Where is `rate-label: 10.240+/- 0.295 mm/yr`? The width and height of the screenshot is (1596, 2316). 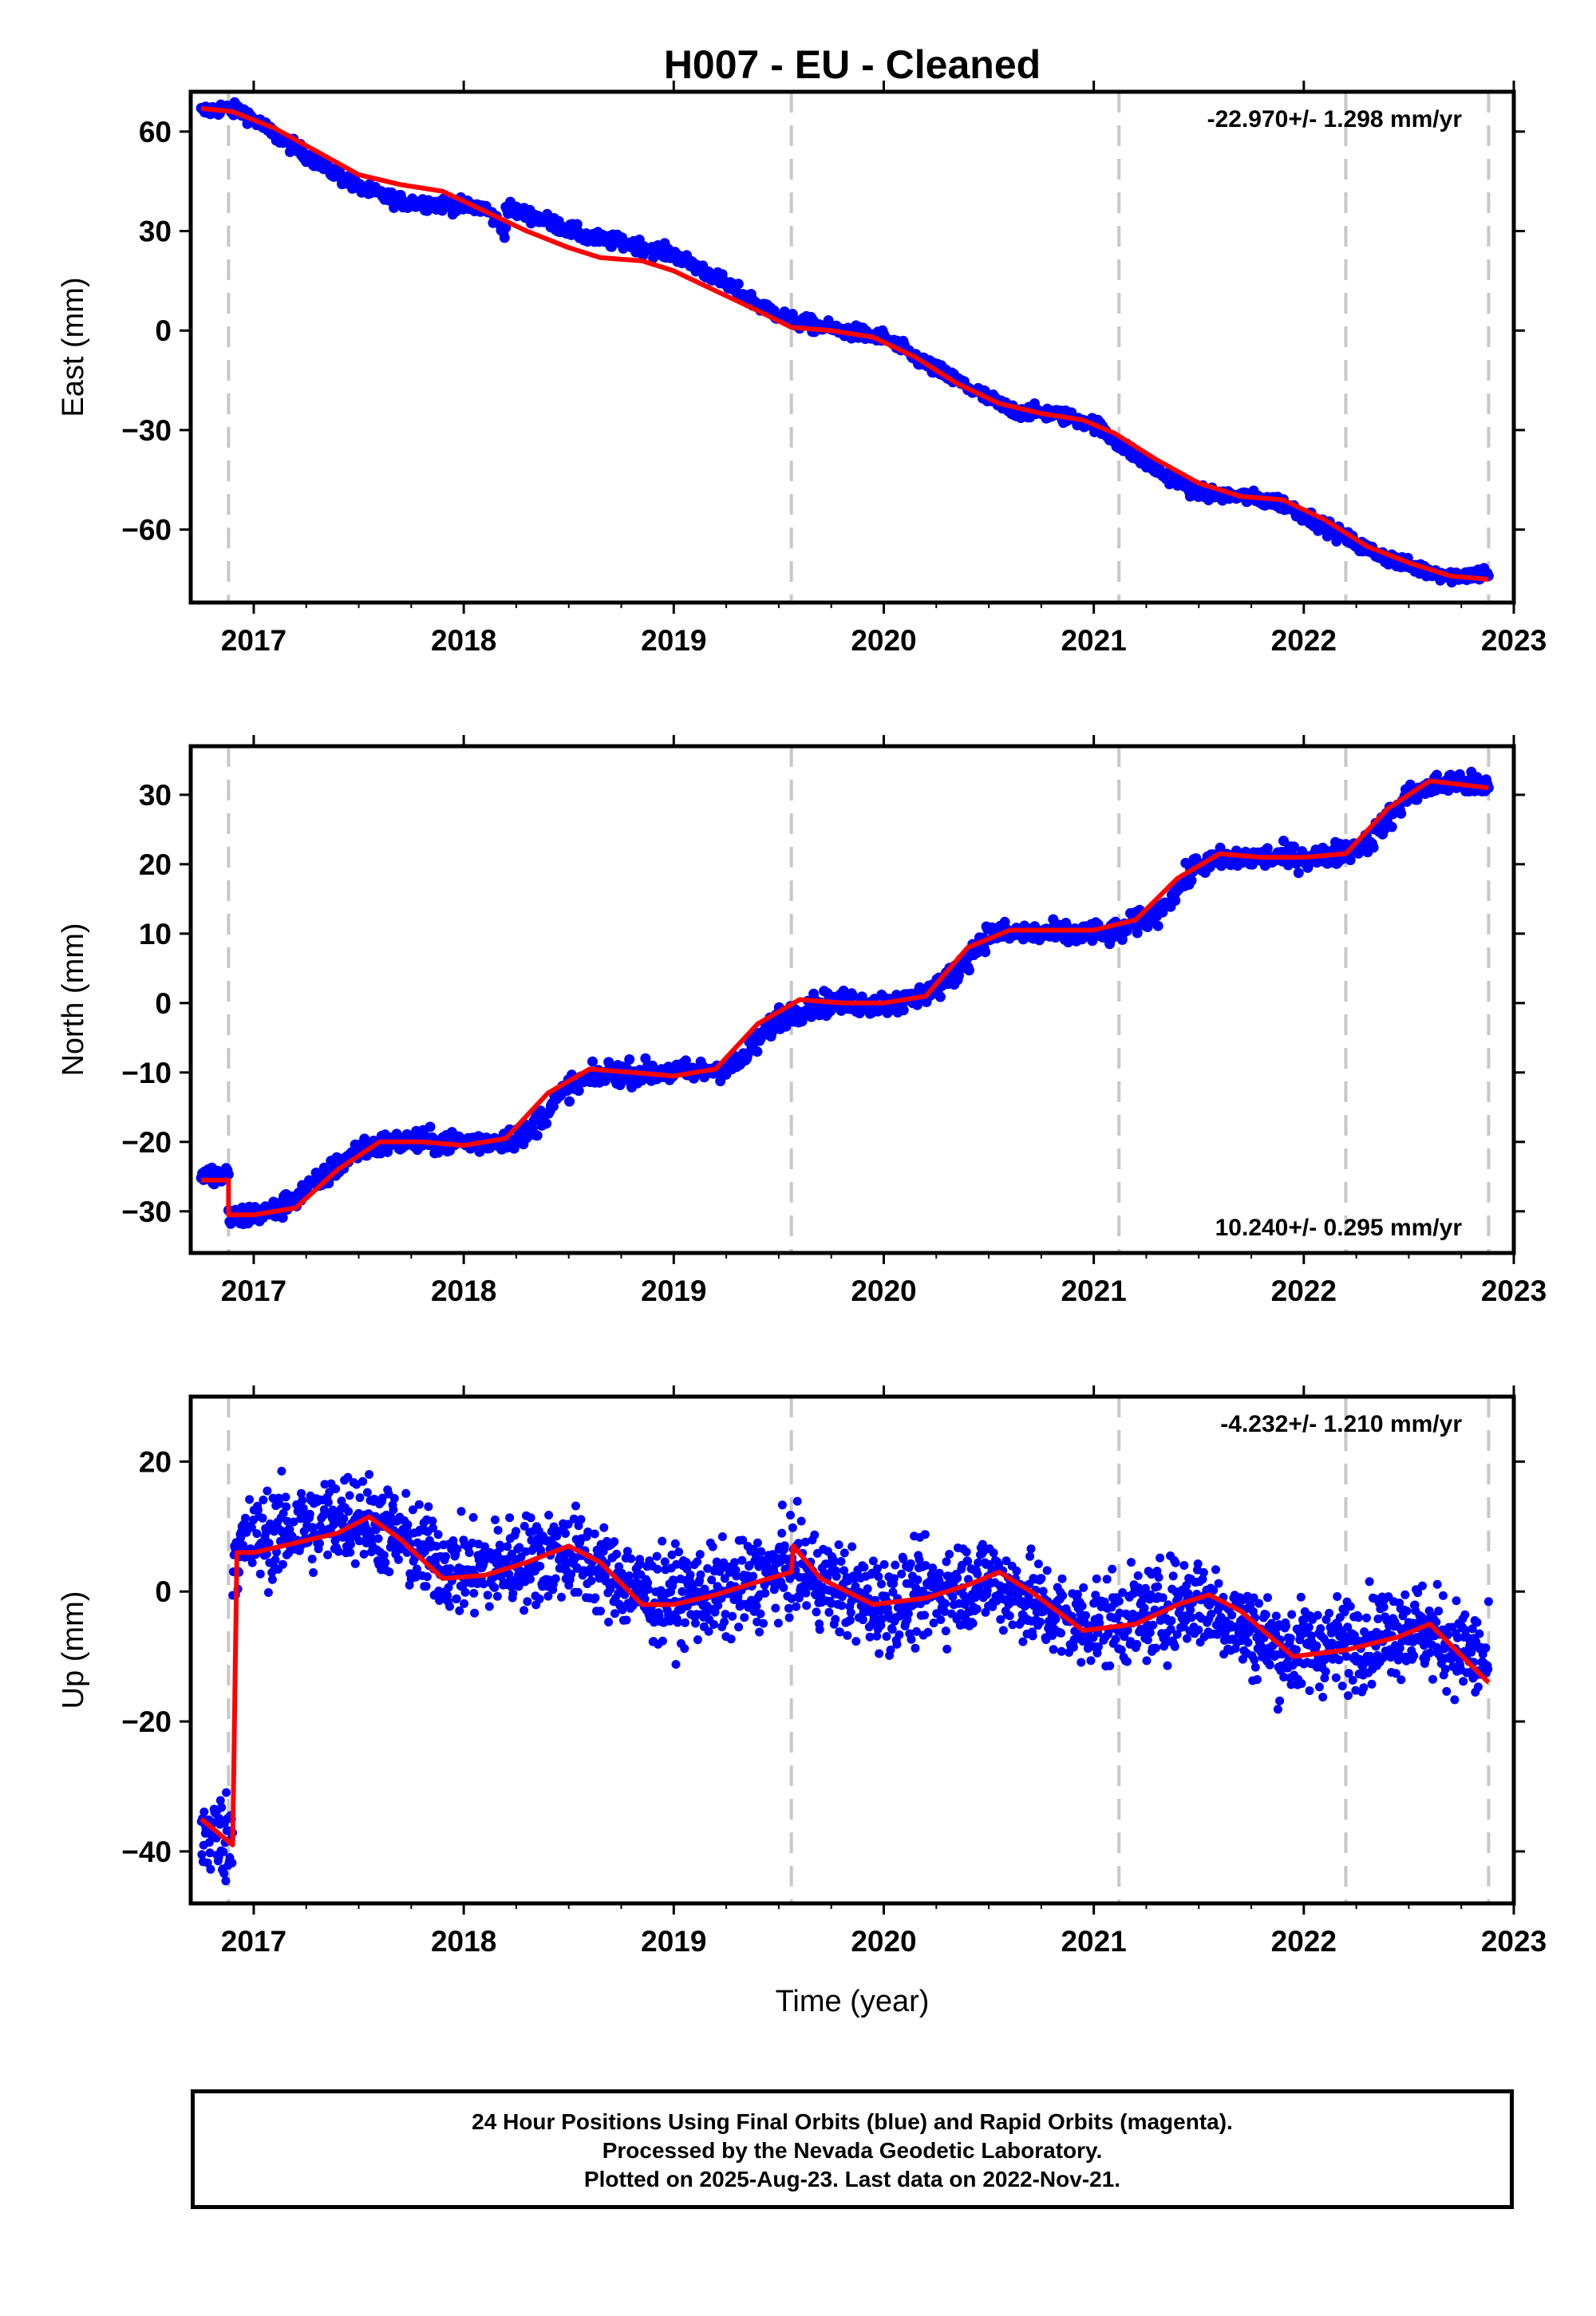
rate-label: 10.240+/- 0.295 mm/yr is located at coordinates (1339, 1228).